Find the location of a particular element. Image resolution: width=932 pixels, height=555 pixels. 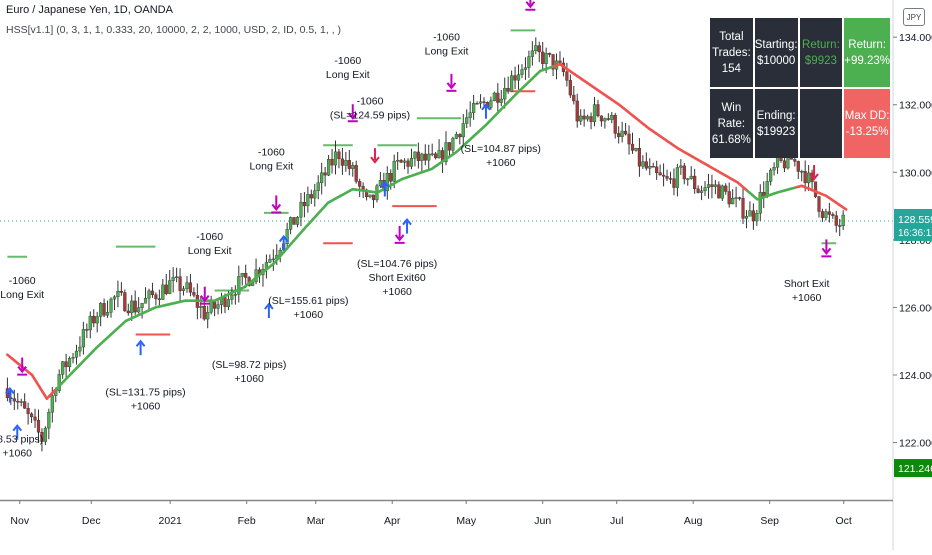

y-tick-label: 126.000 is located at coordinates (915, 308).